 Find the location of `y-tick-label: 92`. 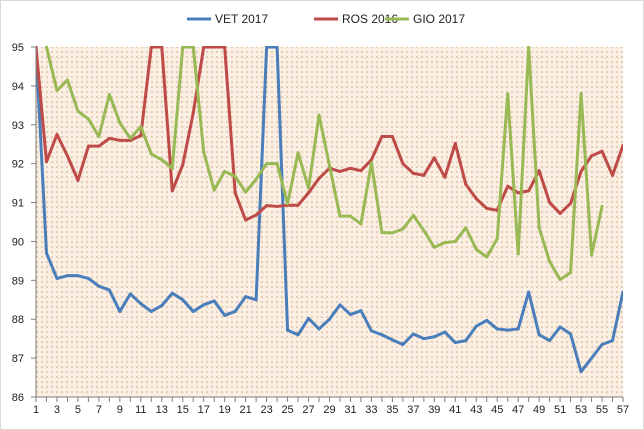

y-tick-label: 92 is located at coordinates (18, 165).